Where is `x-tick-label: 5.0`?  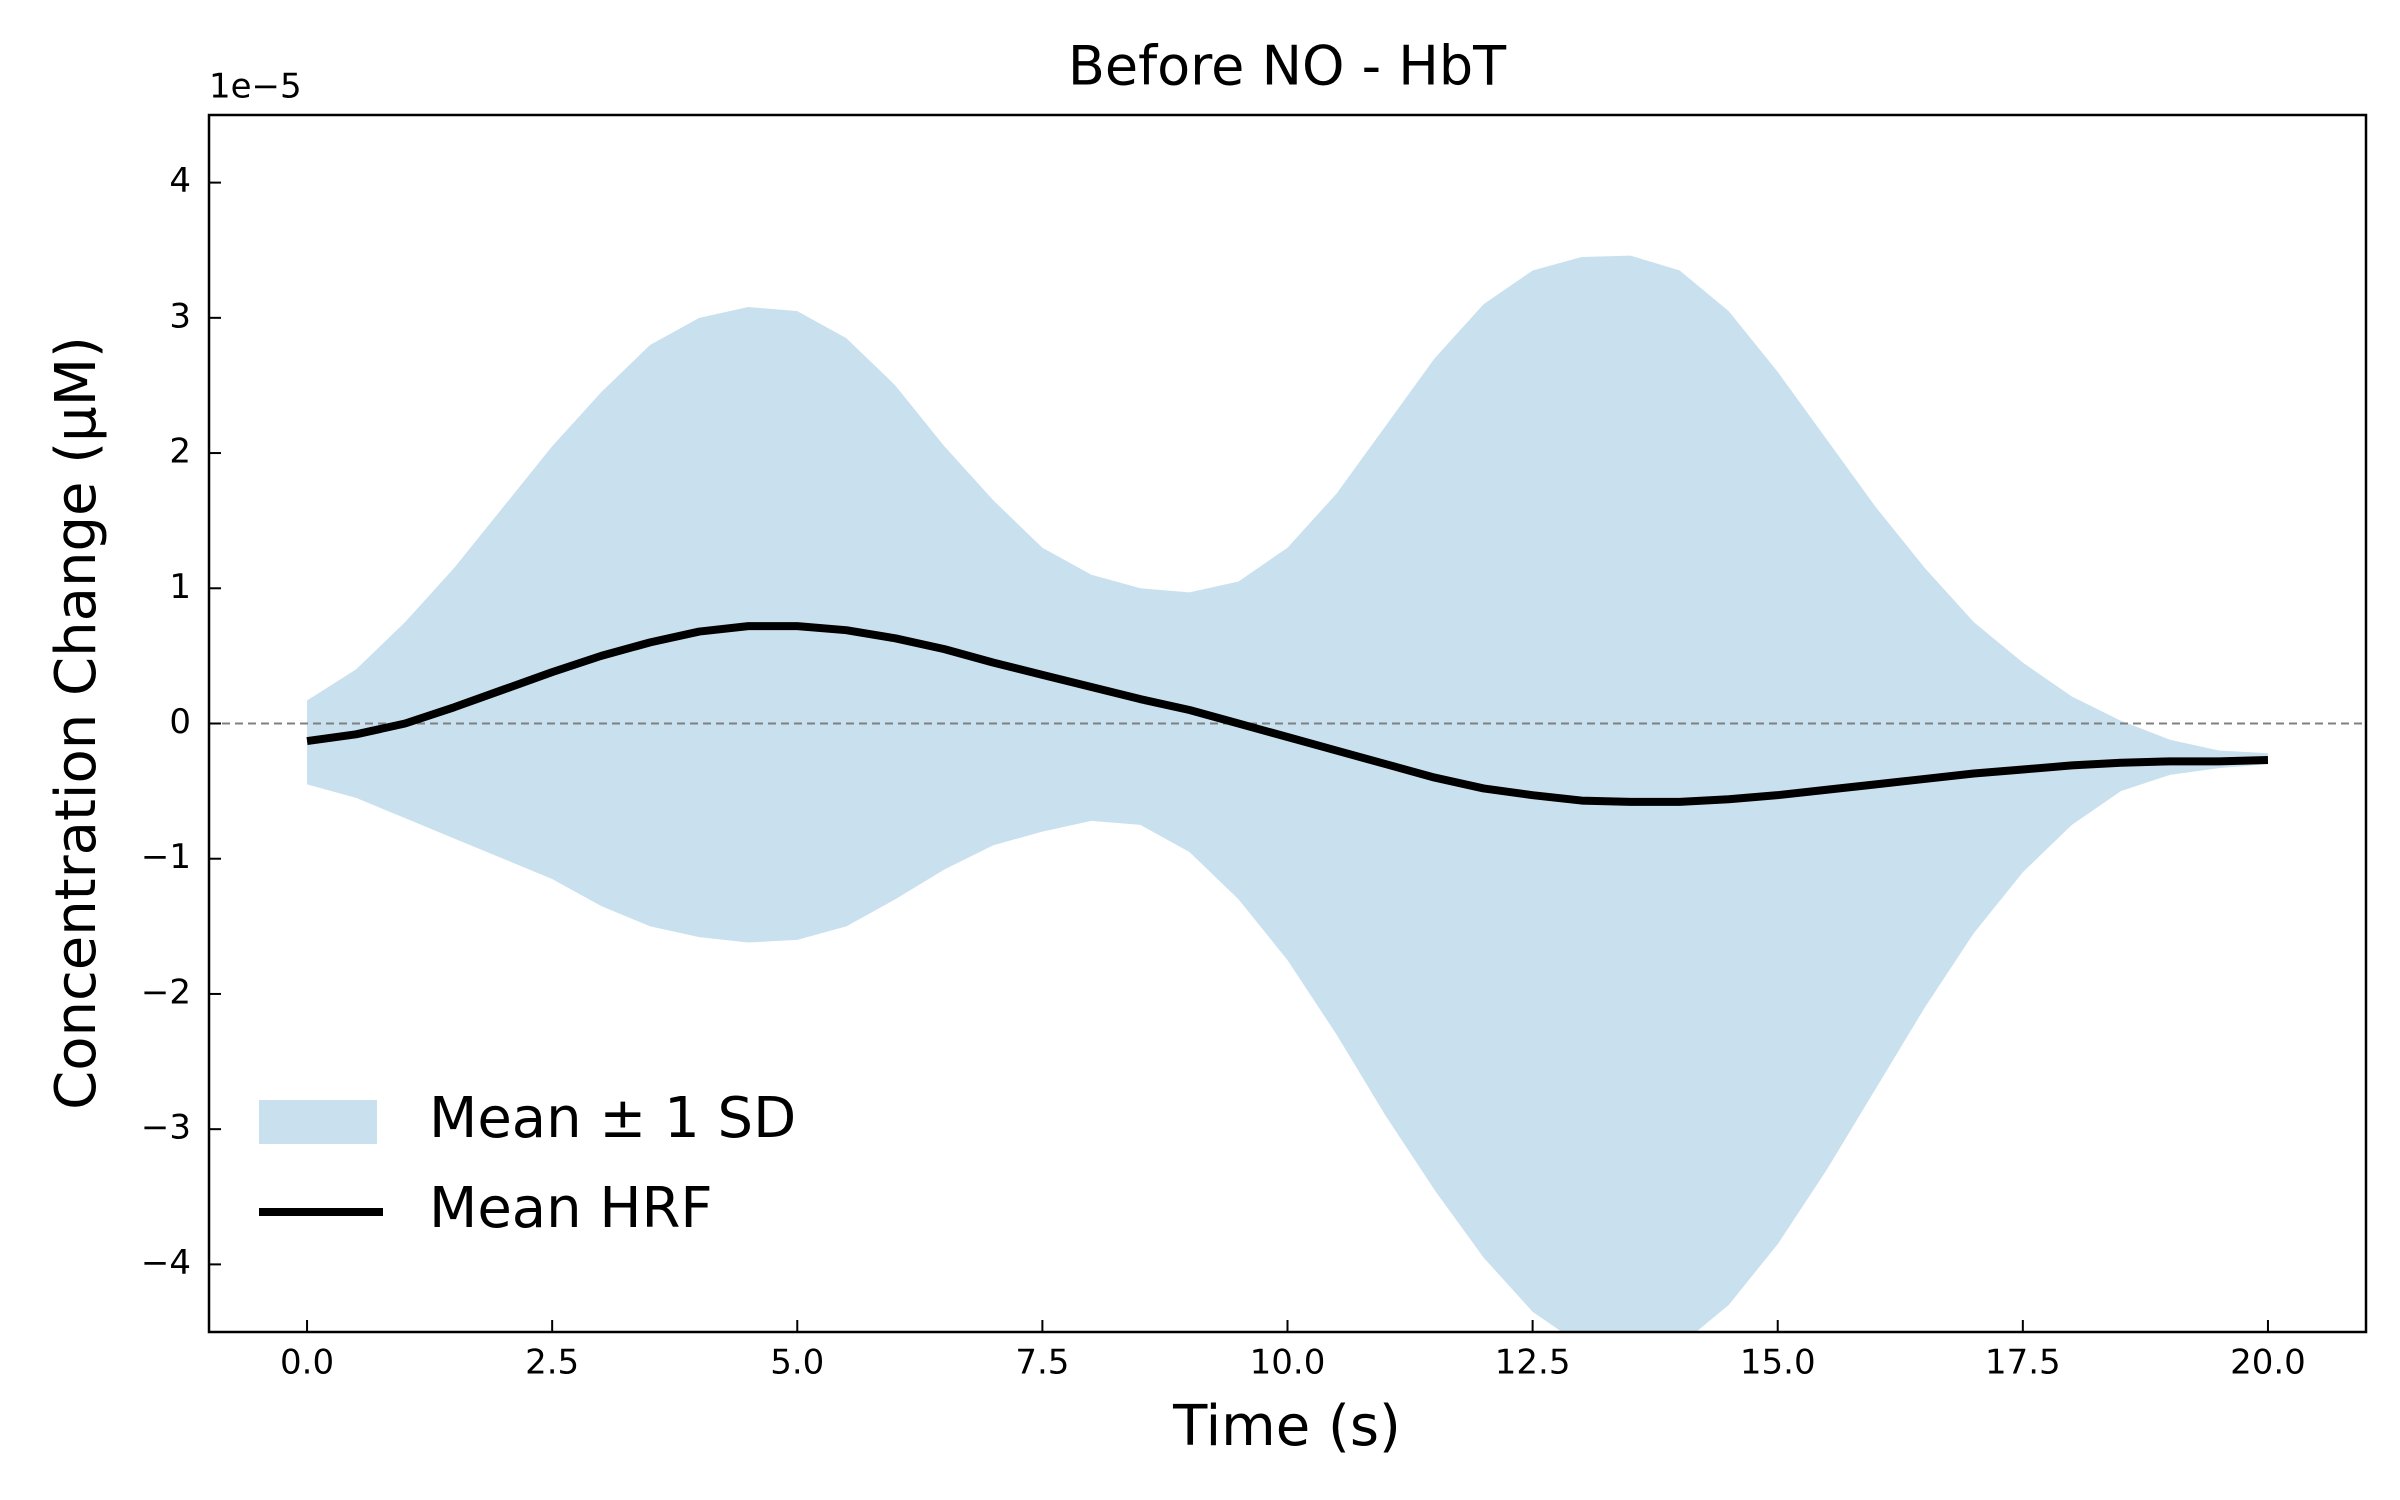 x-tick-label: 5.0 is located at coordinates (797, 1363).